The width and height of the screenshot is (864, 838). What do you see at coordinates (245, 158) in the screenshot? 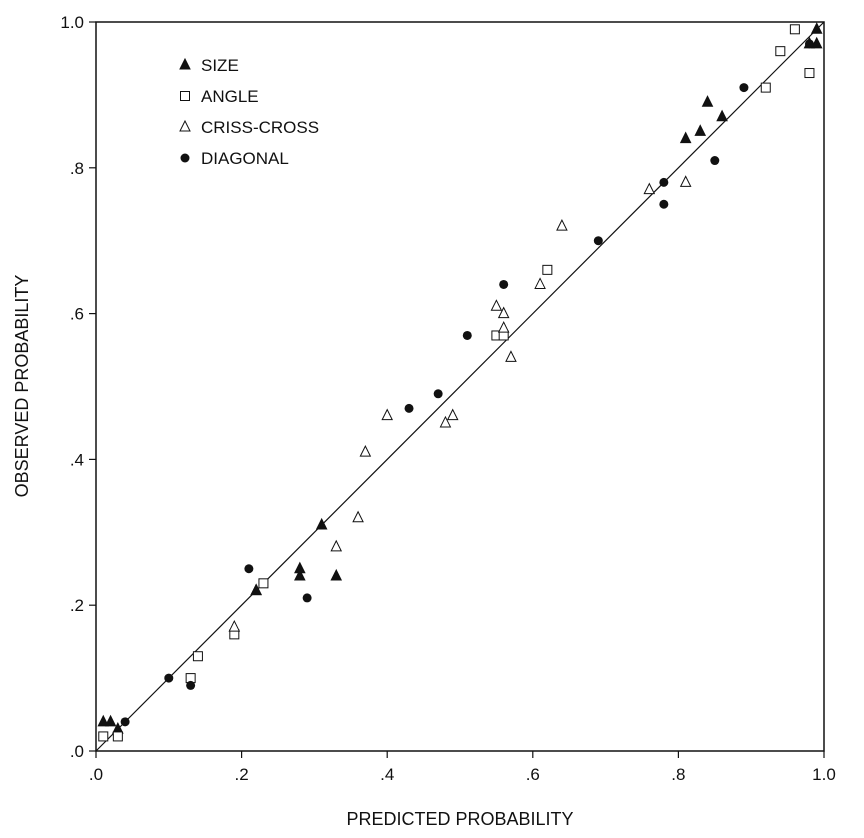
I see `legend-diagonal-label: DIAGONAL` at bounding box center [245, 158].